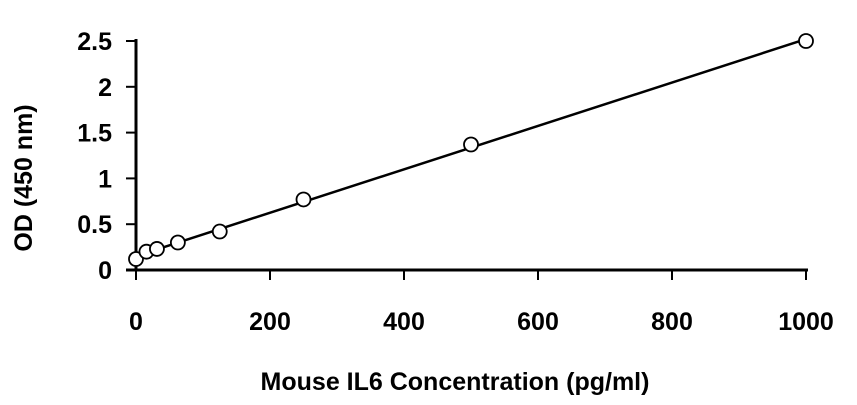 This screenshot has height=405, width=857. I want to click on y-axis-title: OD (450 nm), so click(24, 177).